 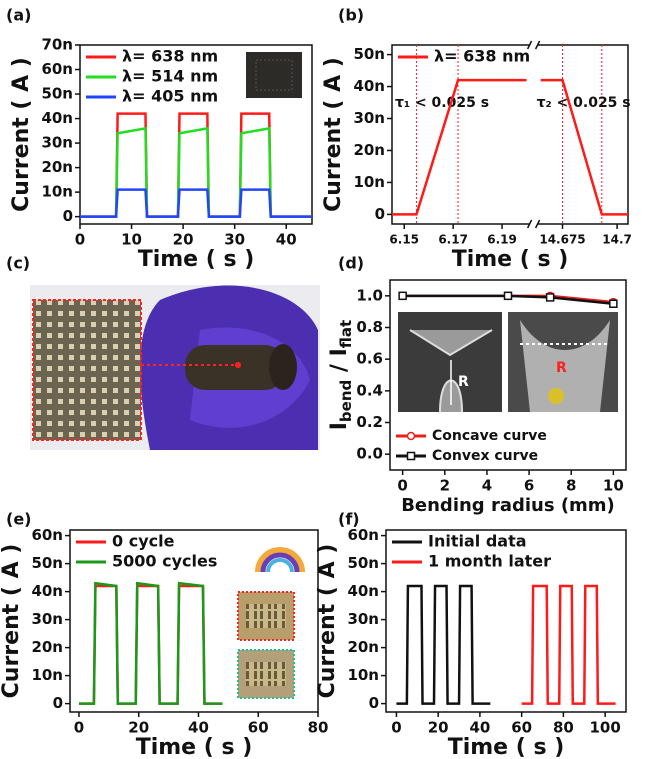 I want to click on x-tick-label: 100, so click(x=604, y=728).